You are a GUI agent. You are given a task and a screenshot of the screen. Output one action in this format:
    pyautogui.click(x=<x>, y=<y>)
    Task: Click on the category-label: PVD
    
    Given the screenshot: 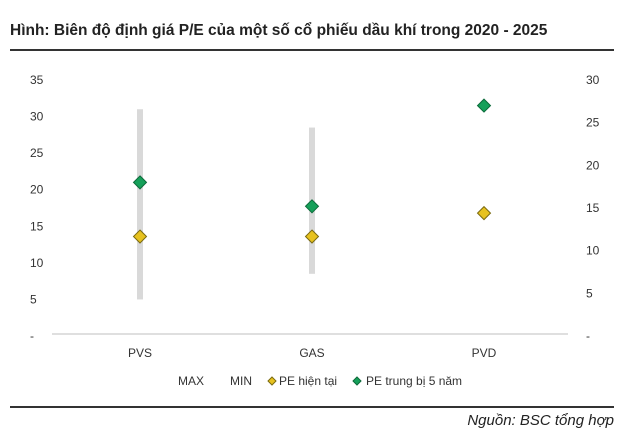 What is the action you would take?
    pyautogui.click(x=484, y=353)
    